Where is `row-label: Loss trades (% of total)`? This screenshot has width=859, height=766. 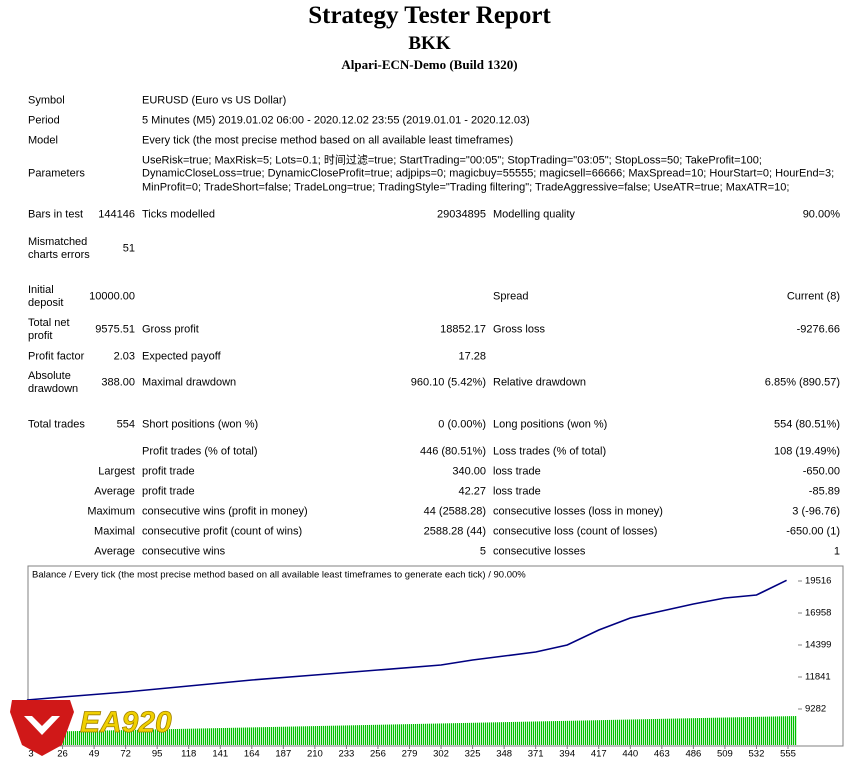
row-label: Loss trades (% of total) is located at coordinates (550, 451).